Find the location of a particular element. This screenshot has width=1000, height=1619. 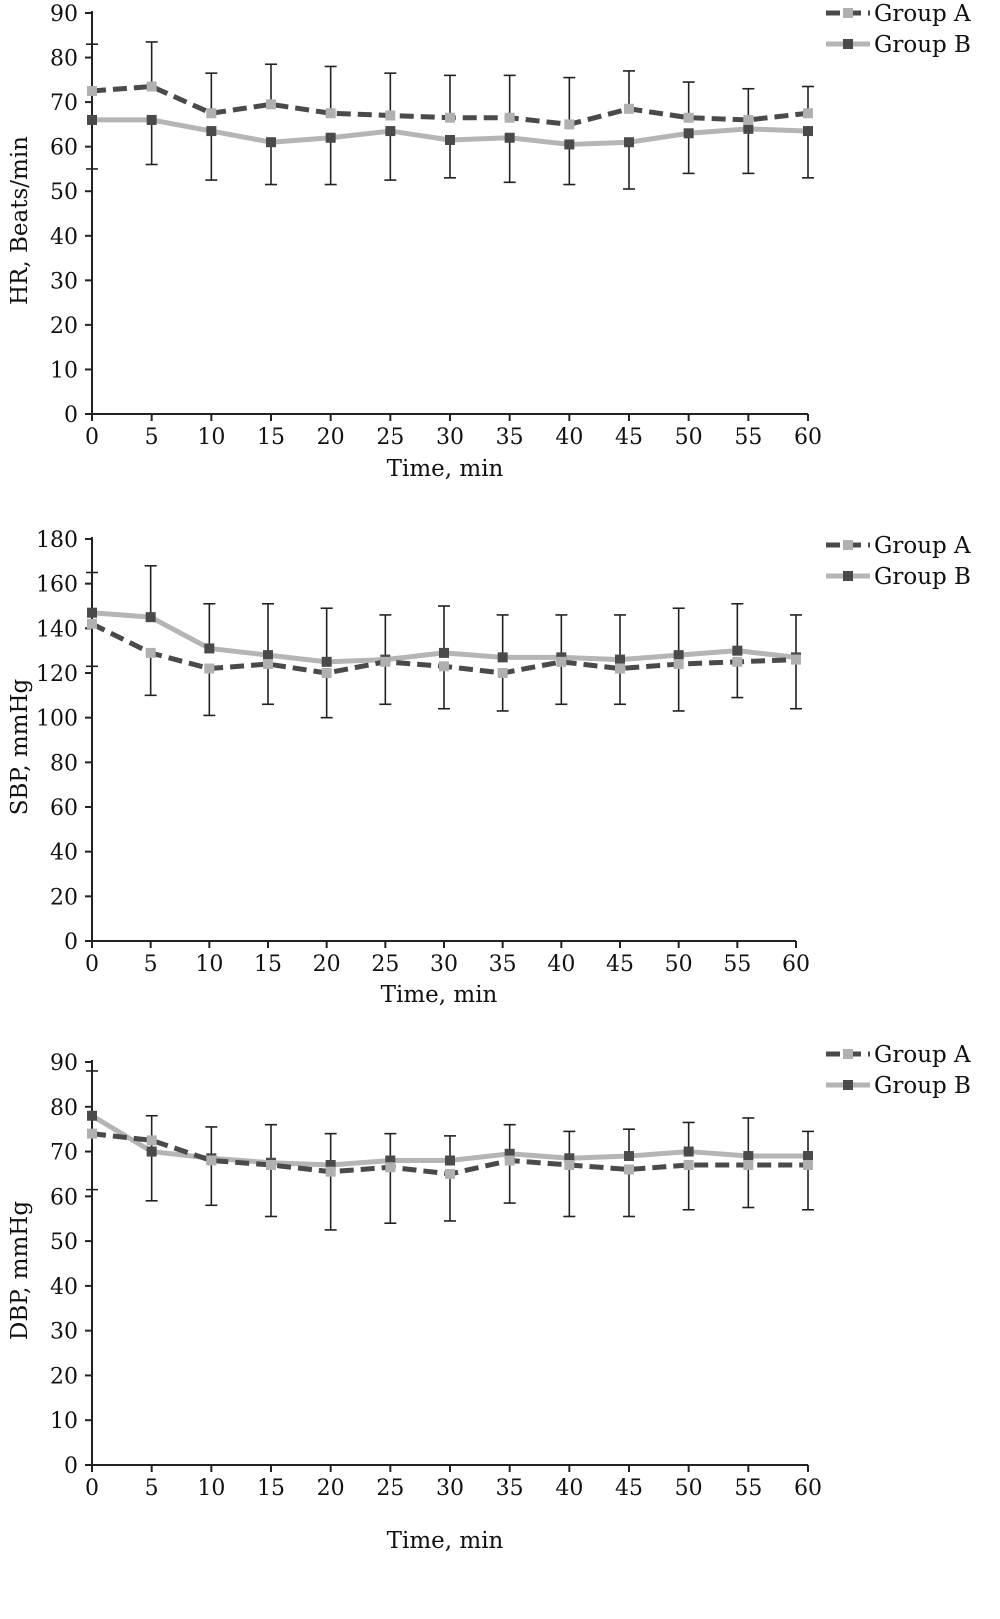

legend: Group A Group B is located at coordinates (898, 29).